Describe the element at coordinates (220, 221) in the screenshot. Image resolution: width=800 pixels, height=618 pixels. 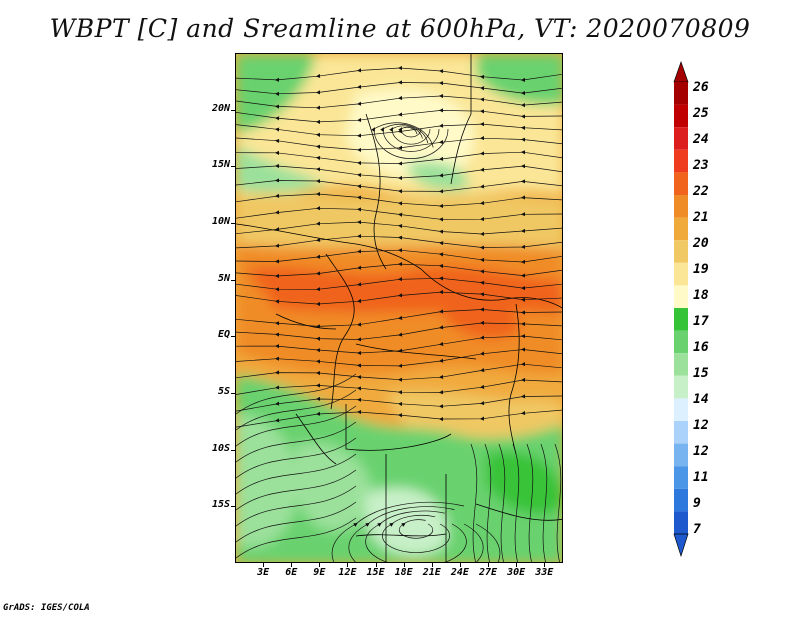
I see `y-axis-label: 10N` at that location.